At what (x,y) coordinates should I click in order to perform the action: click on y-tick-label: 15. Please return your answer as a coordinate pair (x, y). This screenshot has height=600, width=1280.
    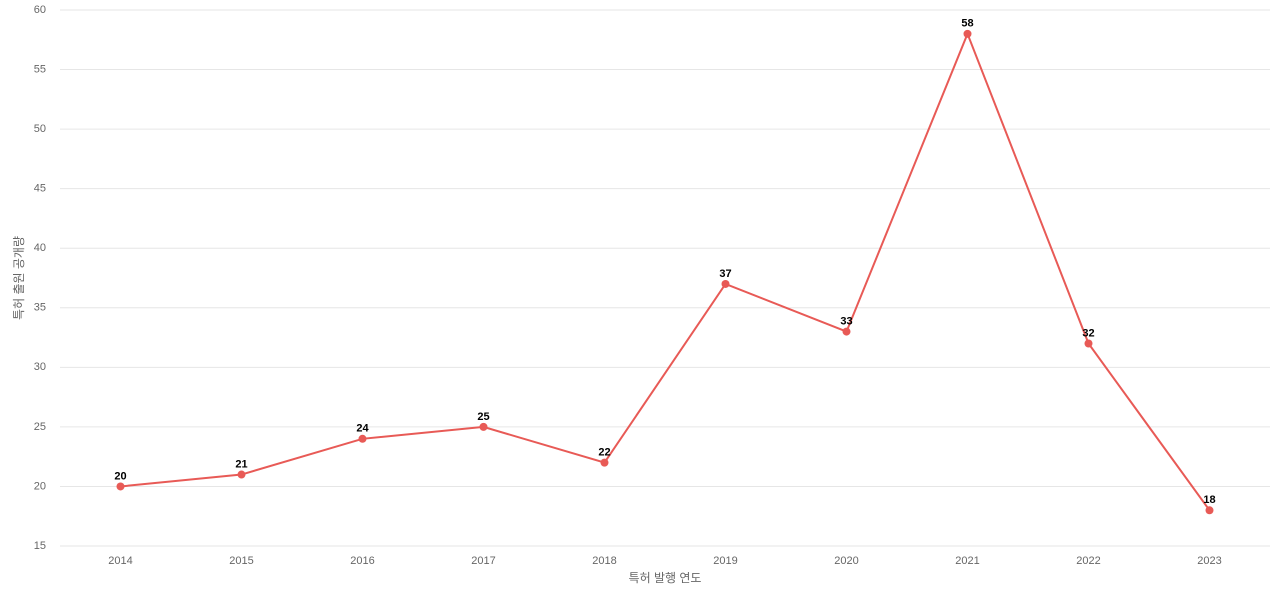
    Looking at the image, I should click on (40, 546).